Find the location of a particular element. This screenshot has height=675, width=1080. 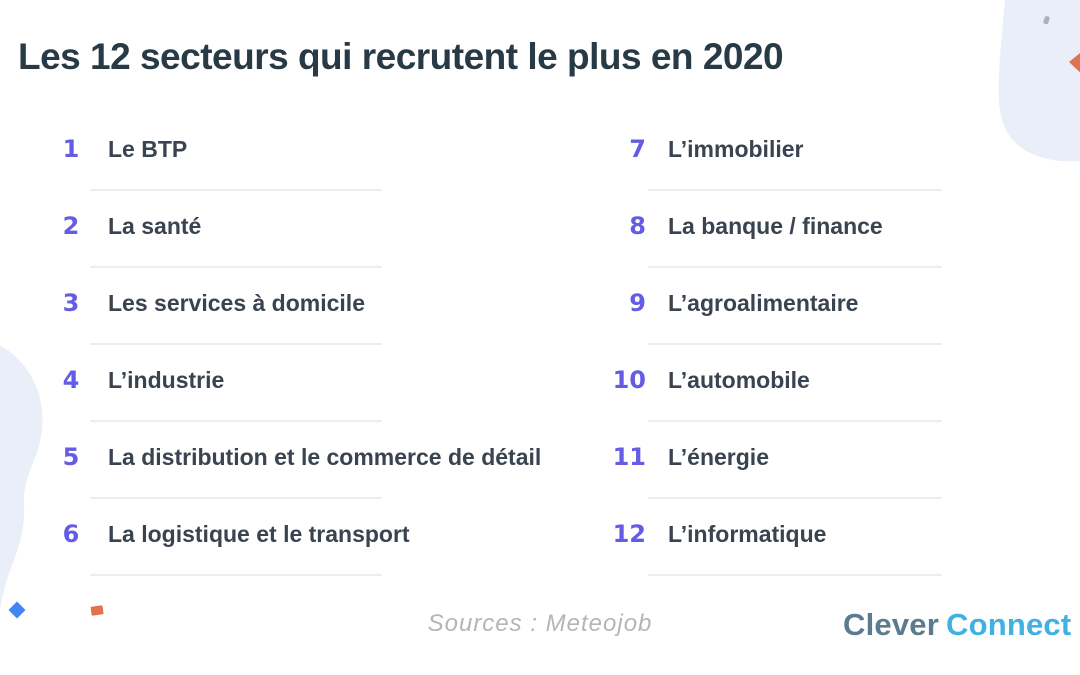

sector-rowline: 10 L’automobile is located at coordinates (773, 380).